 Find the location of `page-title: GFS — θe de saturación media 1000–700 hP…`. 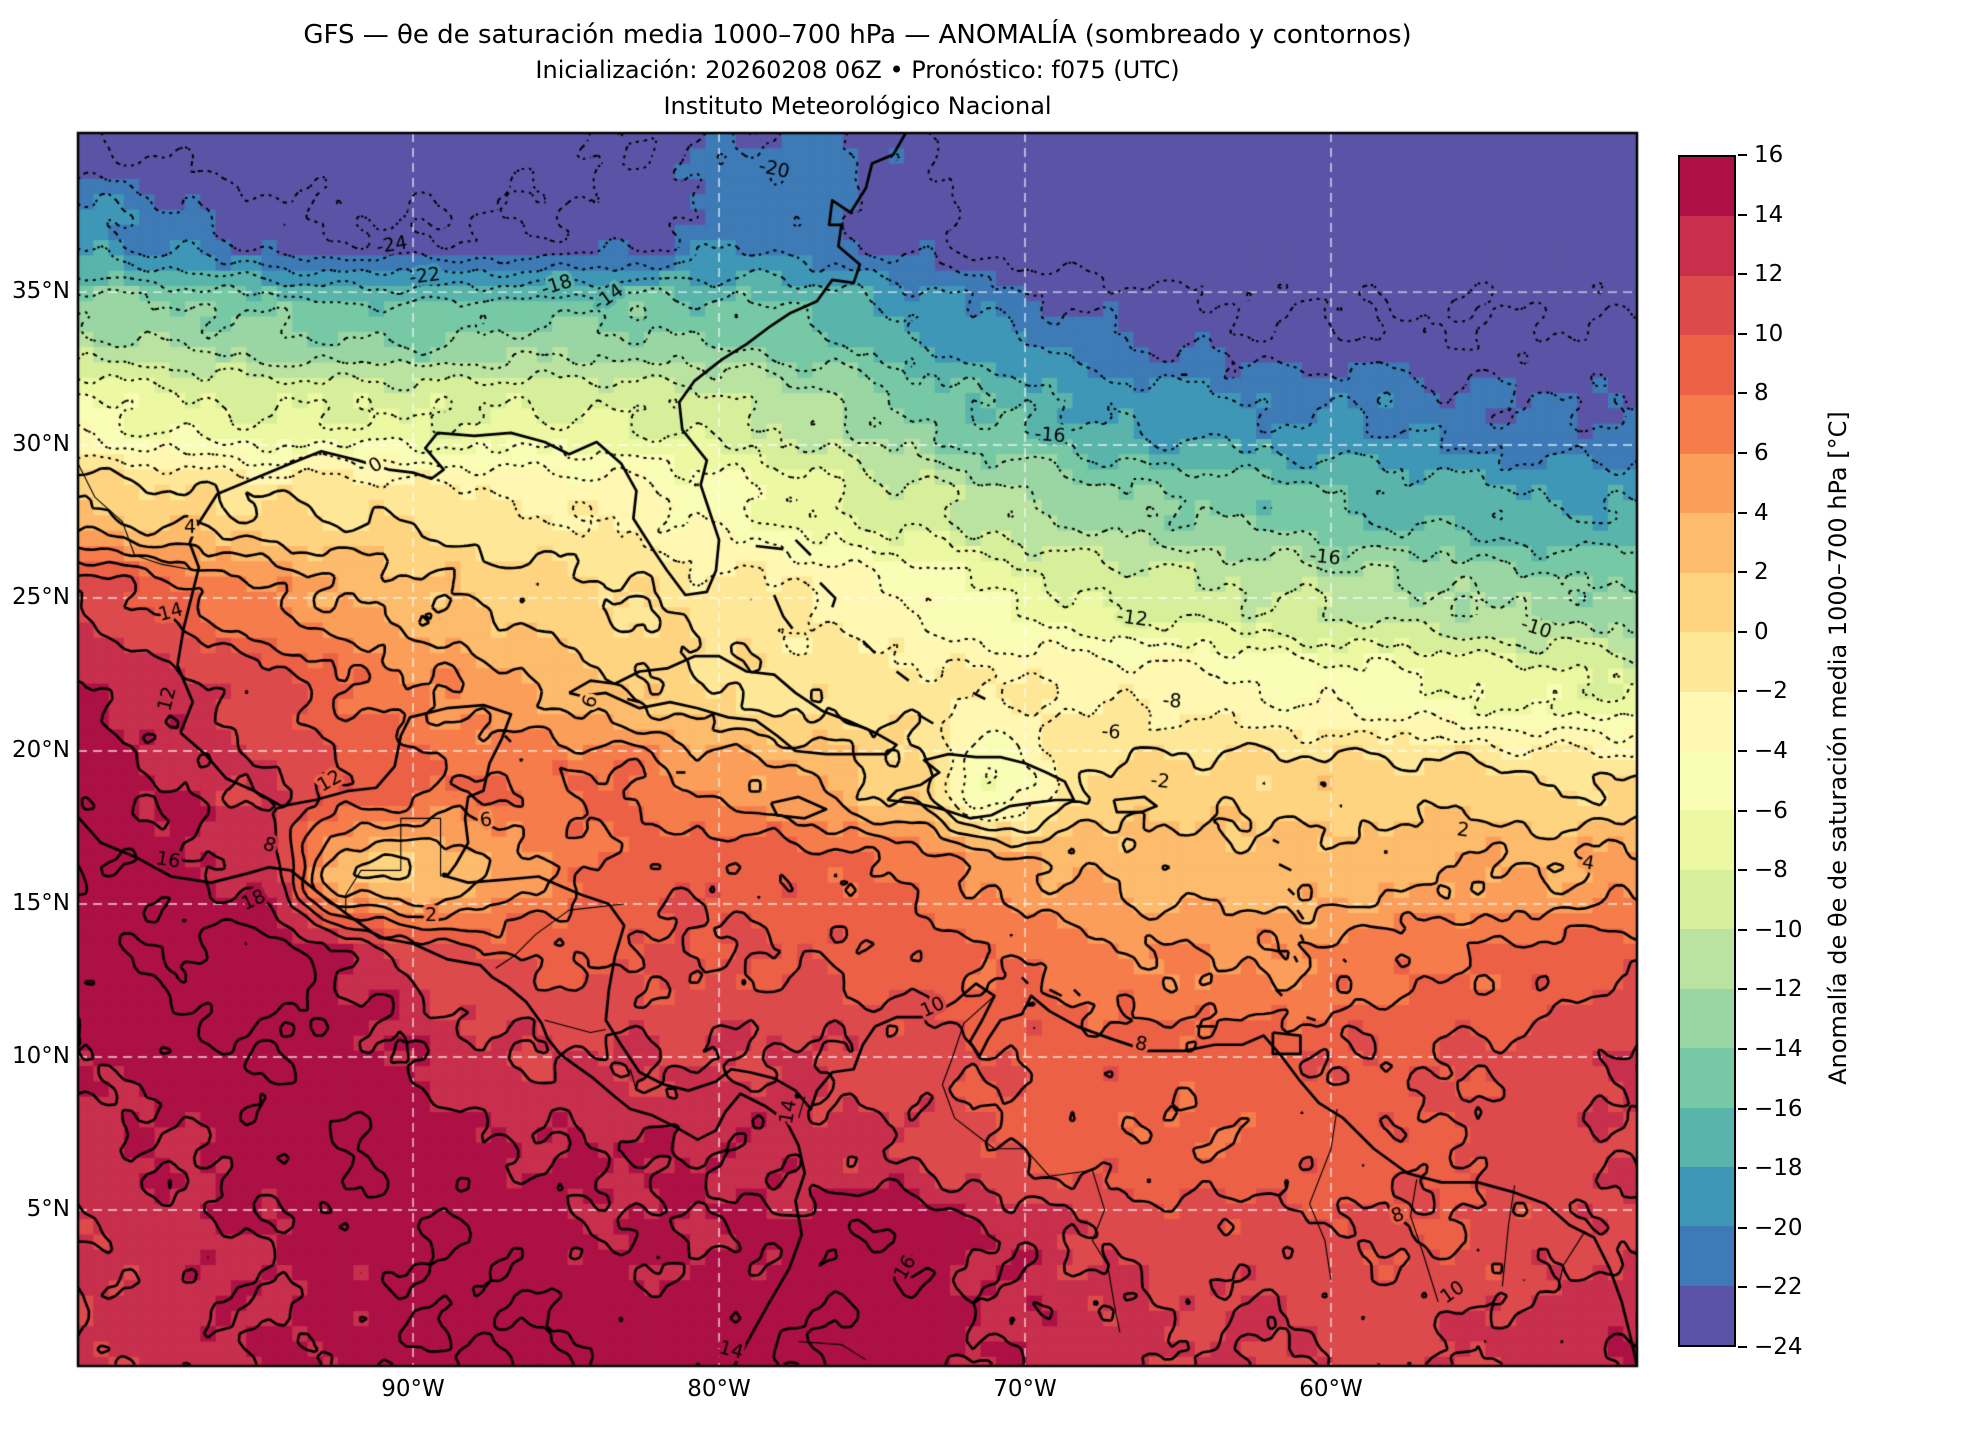

page-title: GFS — θe de saturación media 1000–700 hP… is located at coordinates (857, 35).